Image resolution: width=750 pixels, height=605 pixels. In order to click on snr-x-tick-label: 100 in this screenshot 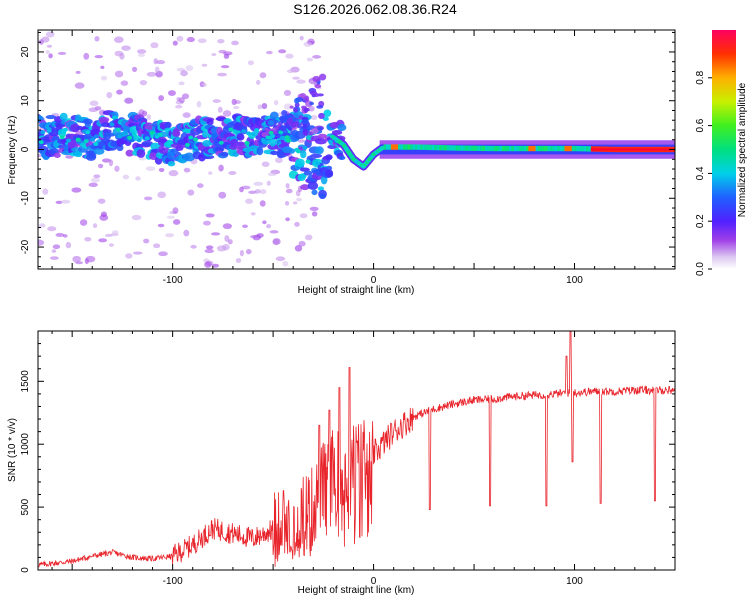, I will do `click(574, 581)`.